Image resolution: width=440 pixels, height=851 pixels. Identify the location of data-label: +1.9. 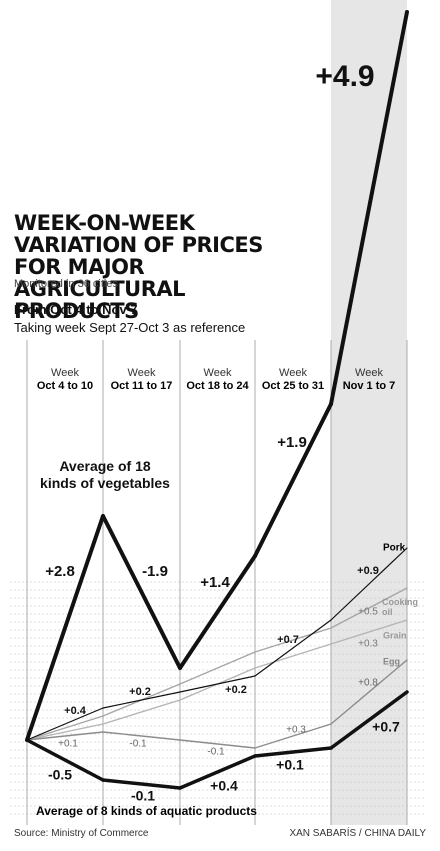
(292, 442).